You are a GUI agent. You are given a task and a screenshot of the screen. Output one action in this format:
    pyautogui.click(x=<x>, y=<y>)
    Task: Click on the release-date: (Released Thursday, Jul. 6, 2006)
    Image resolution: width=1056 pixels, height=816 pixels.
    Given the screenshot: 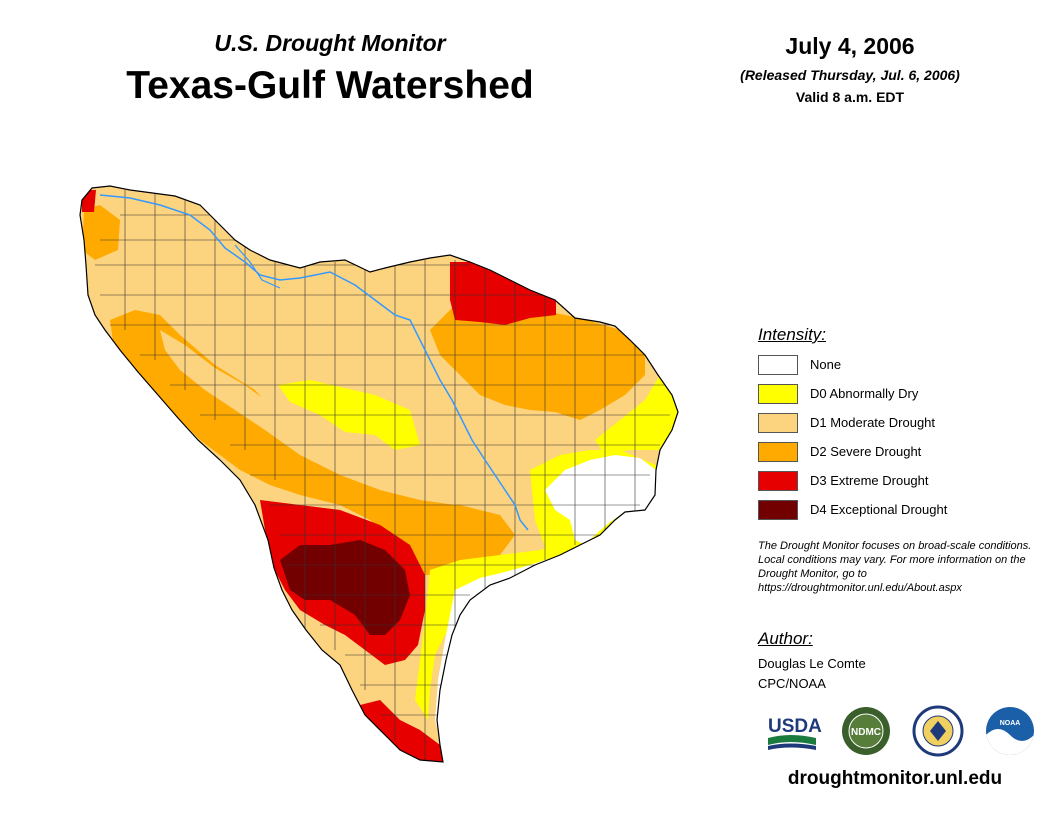 What is the action you would take?
    pyautogui.click(x=850, y=75)
    